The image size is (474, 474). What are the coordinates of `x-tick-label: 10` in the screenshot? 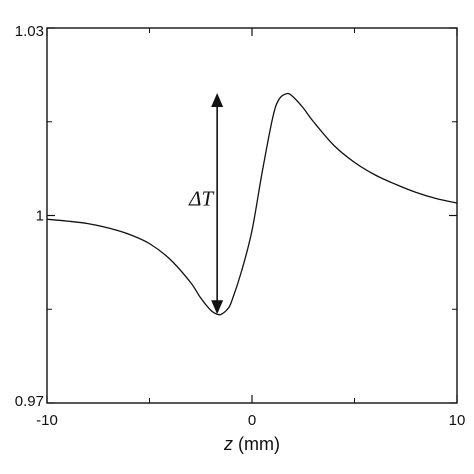 It's located at (457, 420).